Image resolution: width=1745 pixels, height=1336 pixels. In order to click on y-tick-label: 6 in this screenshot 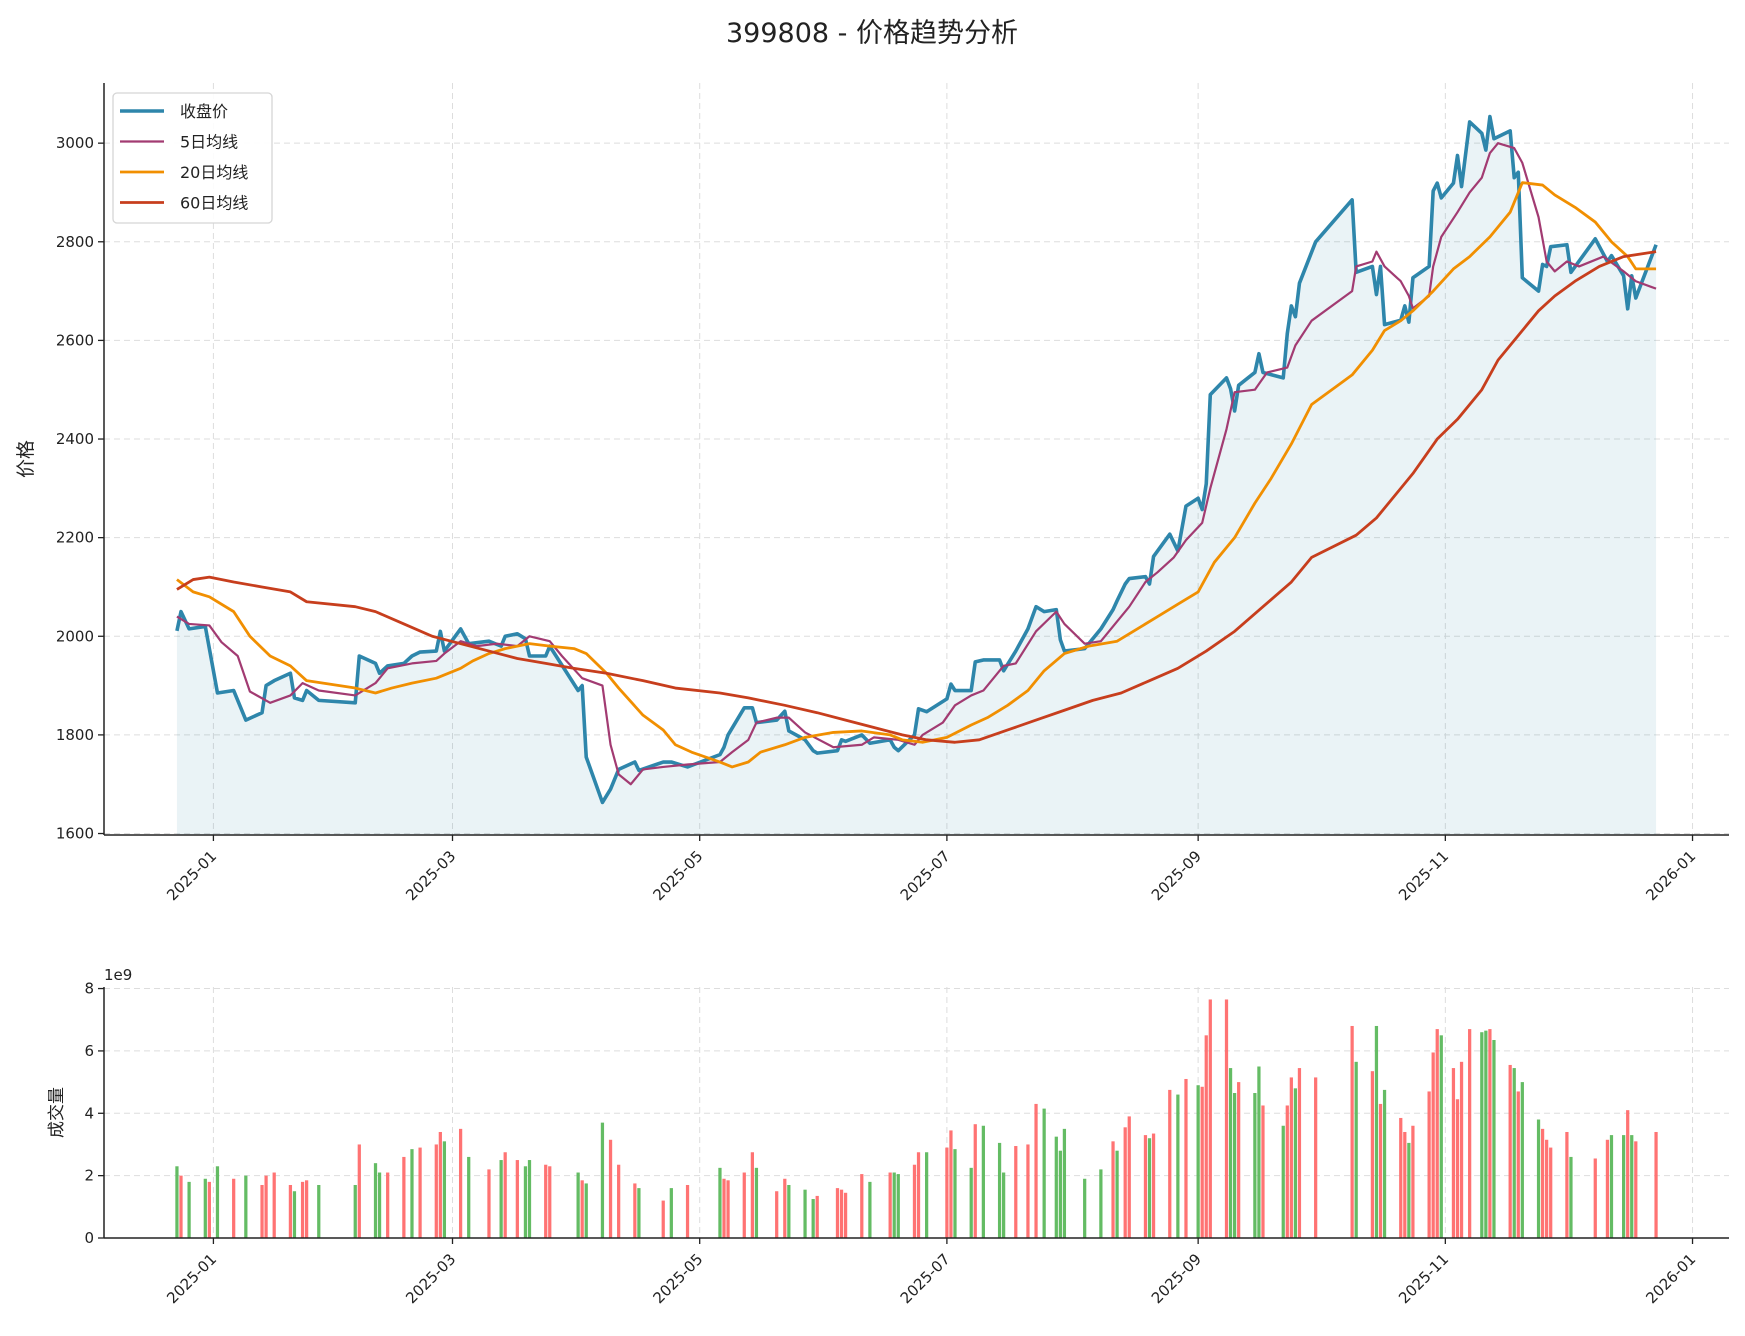, I will do `click(89, 1051)`.